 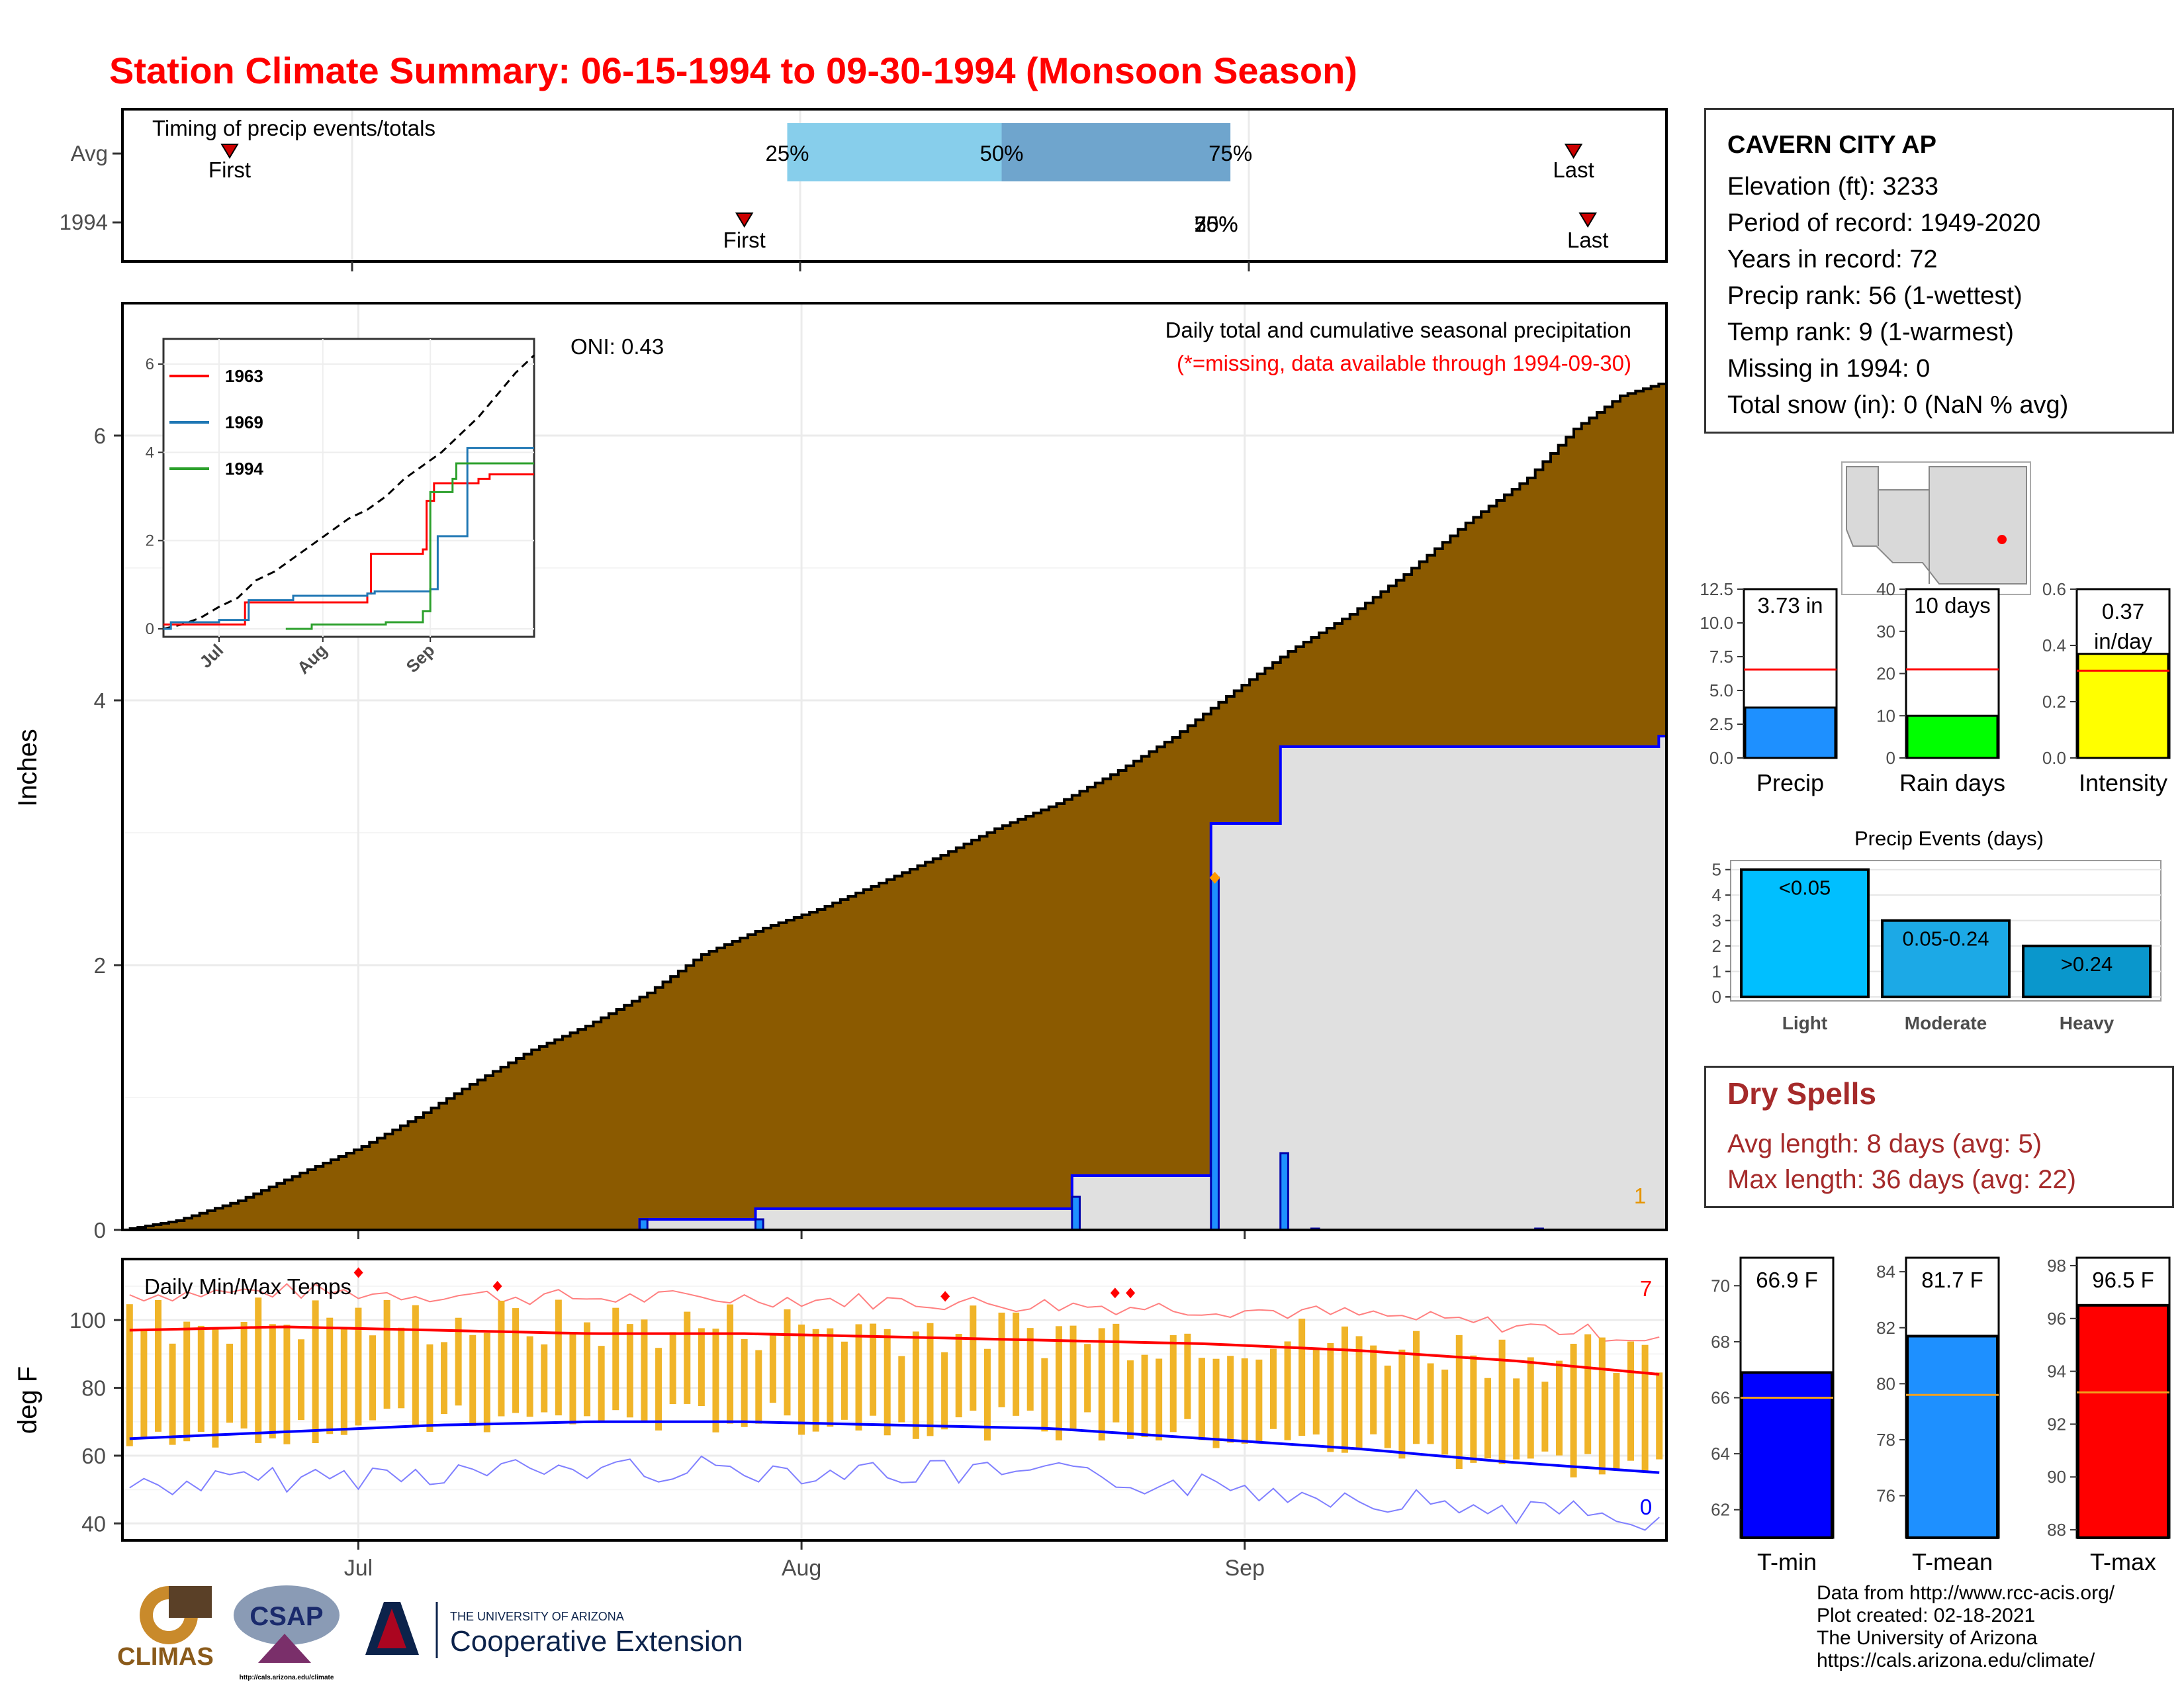 I want to click on inset-avg-line, so click(x=349, y=492).